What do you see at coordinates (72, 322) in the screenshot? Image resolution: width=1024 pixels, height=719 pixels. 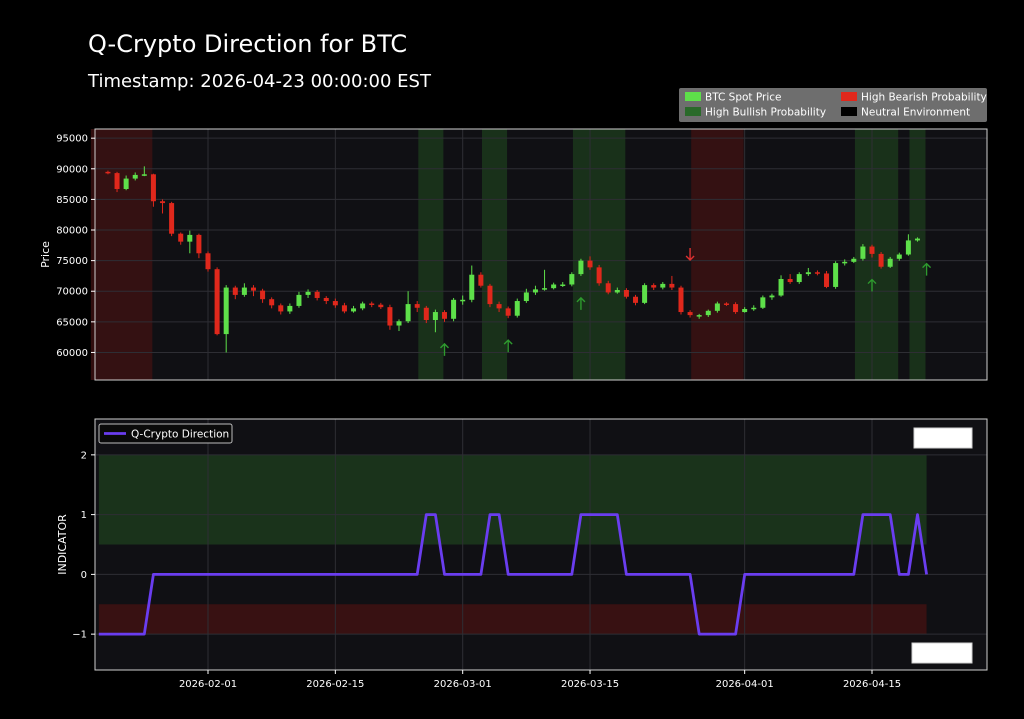 I see `price-ytick-label: 65000` at bounding box center [72, 322].